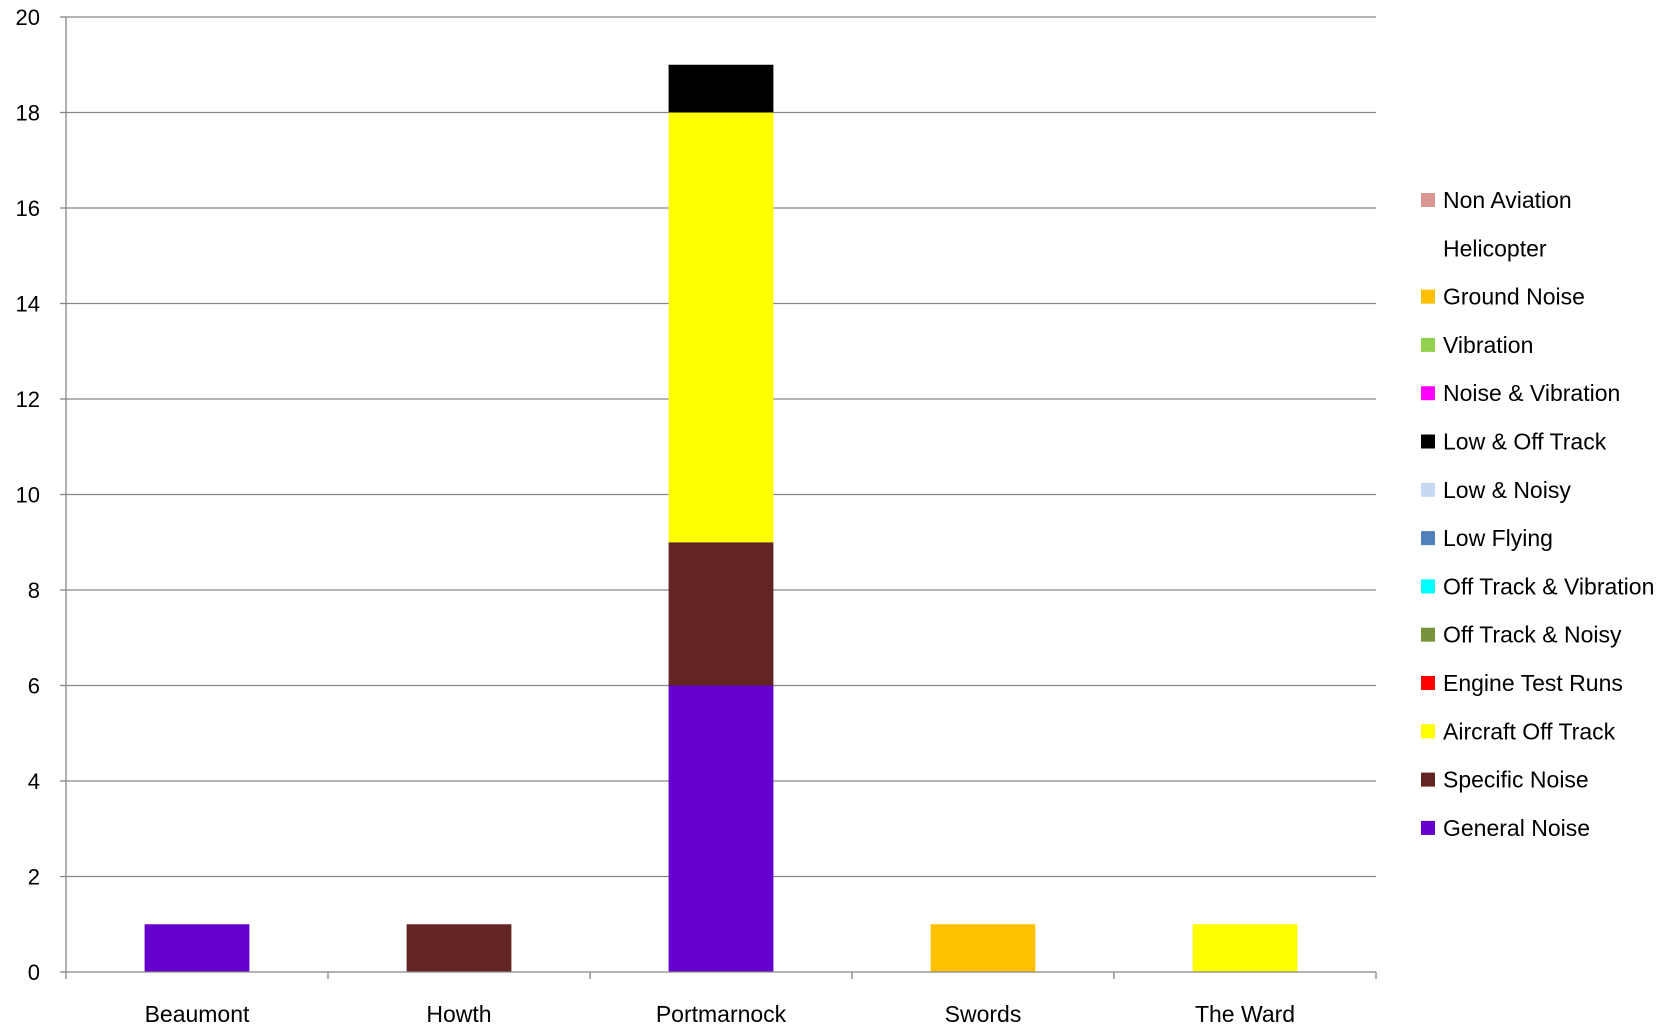 The height and width of the screenshot is (1026, 1674). I want to click on y-tick-label: 18, so click(28, 113).